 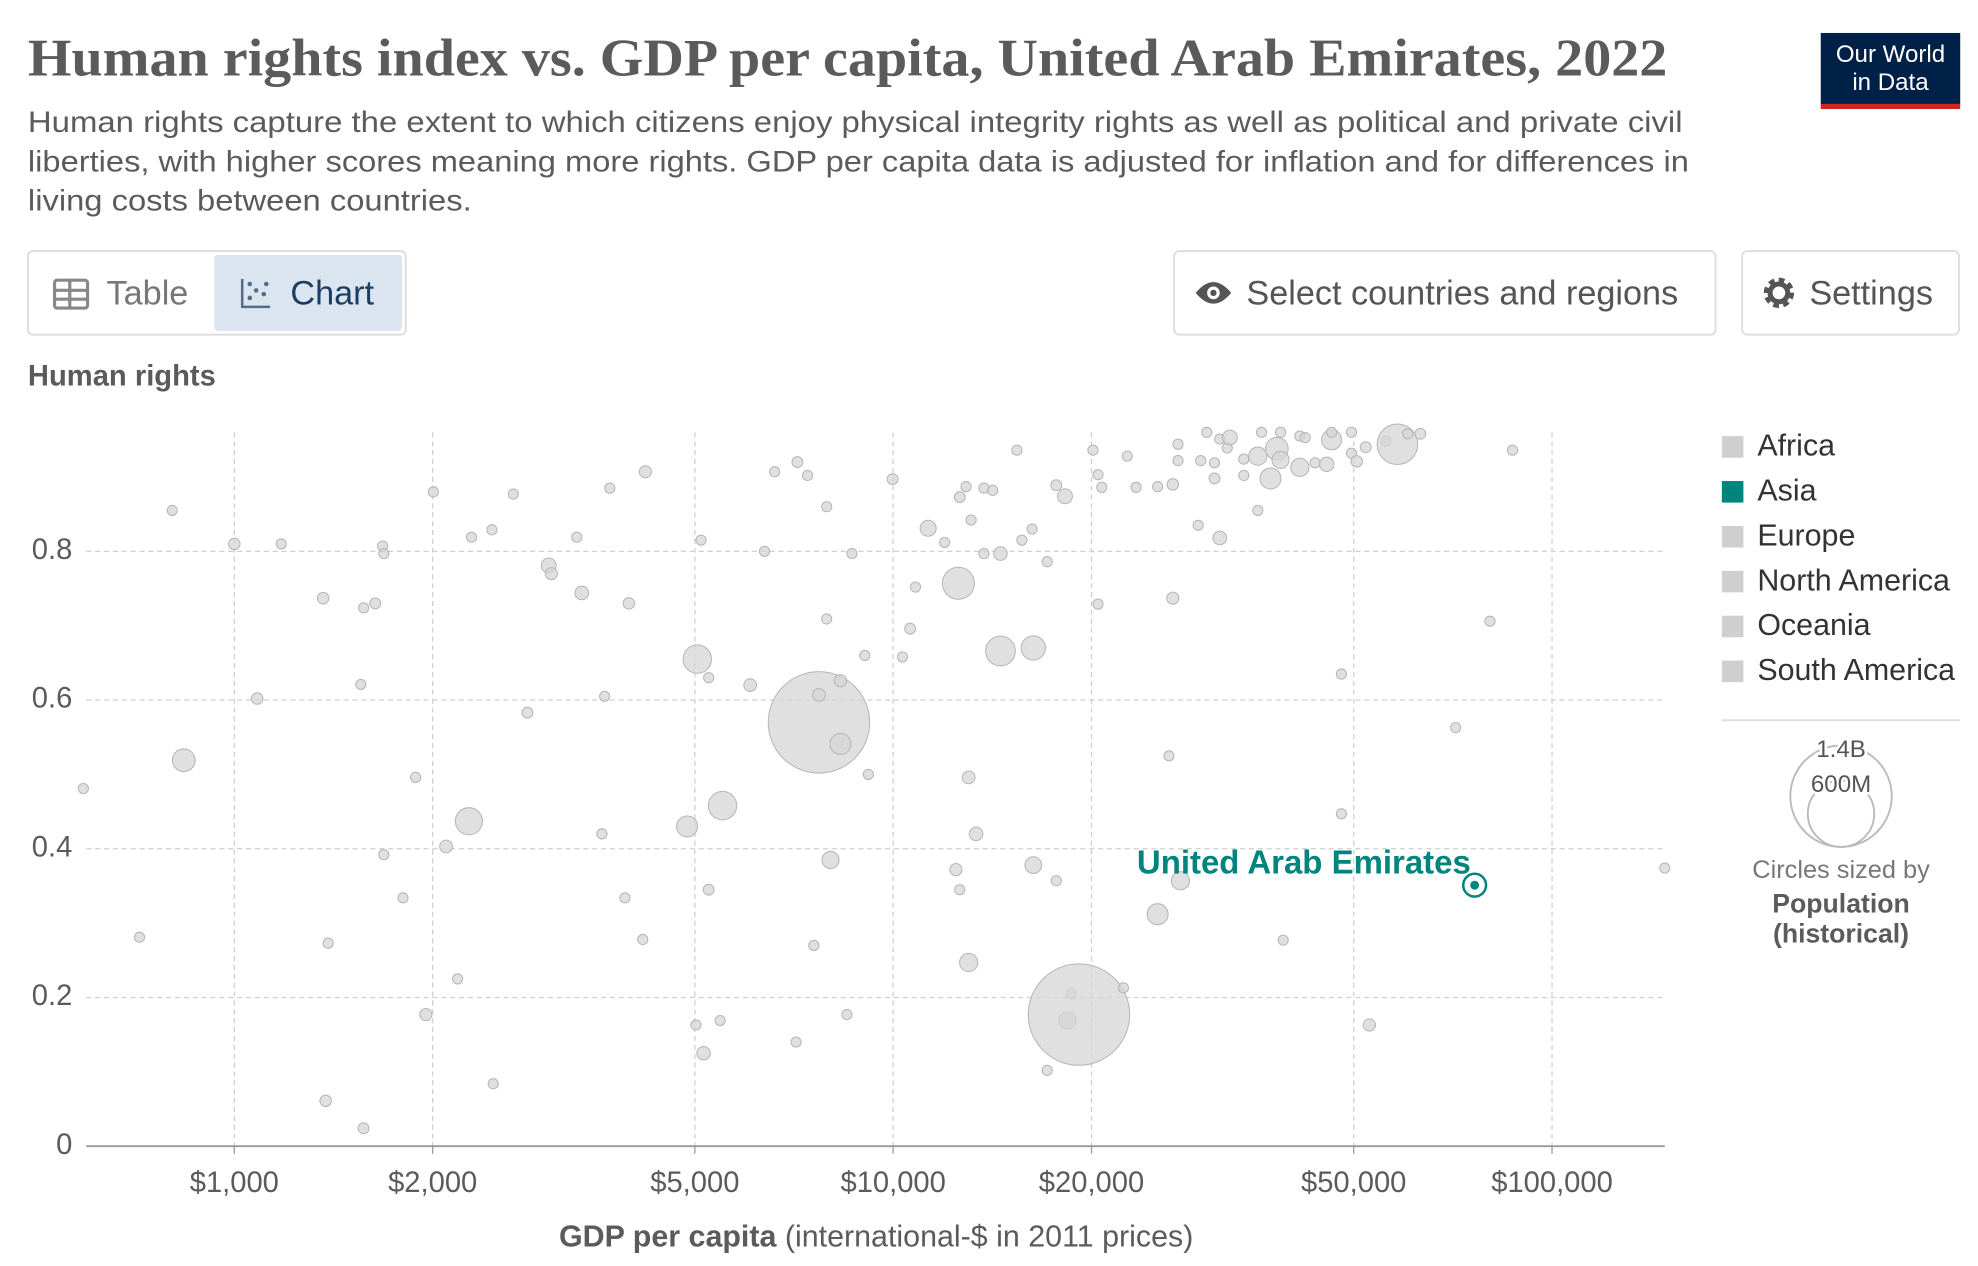 I want to click on logo-bar, so click(x=1890, y=106).